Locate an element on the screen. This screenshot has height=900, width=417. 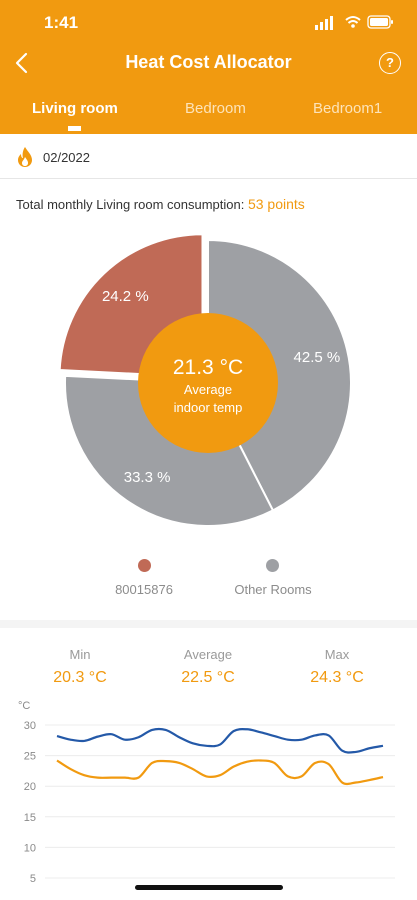
stat-min-value: 20.3 °C is located at coordinates (80, 677).